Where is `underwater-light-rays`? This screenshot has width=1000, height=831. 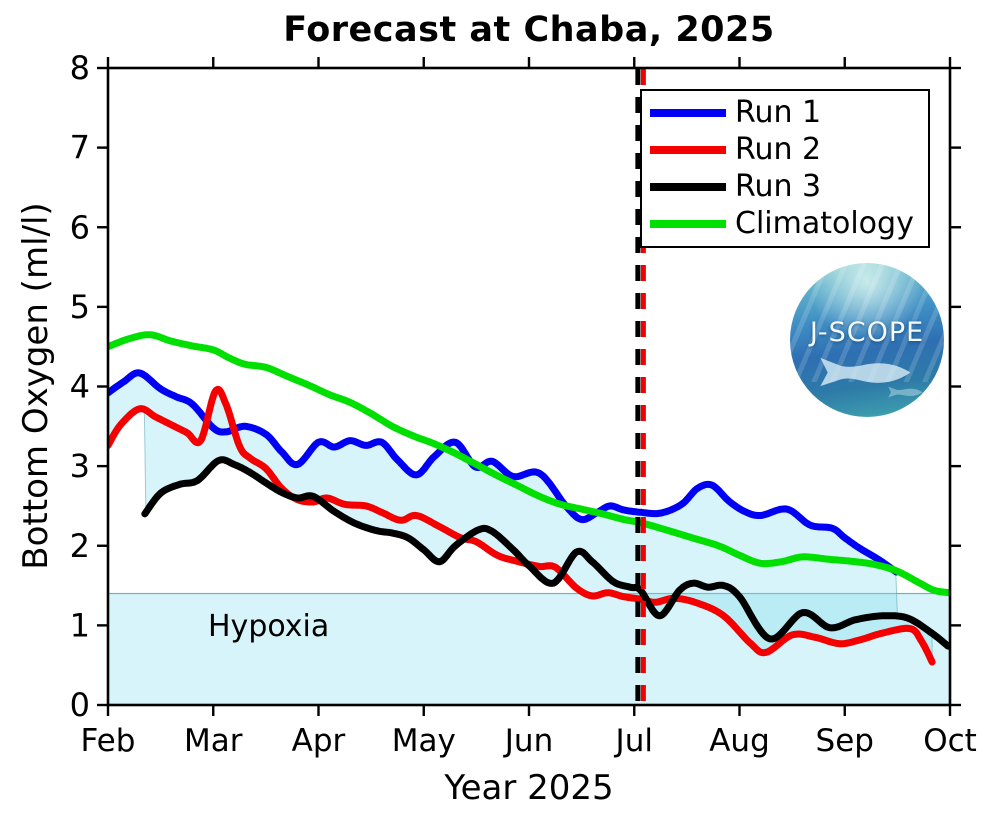
underwater-light-rays is located at coordinates (867, 322).